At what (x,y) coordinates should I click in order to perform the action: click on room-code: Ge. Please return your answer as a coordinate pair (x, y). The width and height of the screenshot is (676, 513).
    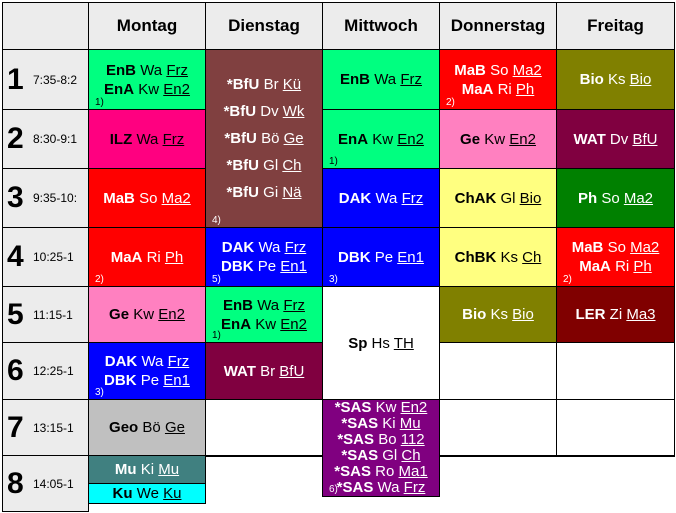
    Looking at the image, I should click on (293, 138).